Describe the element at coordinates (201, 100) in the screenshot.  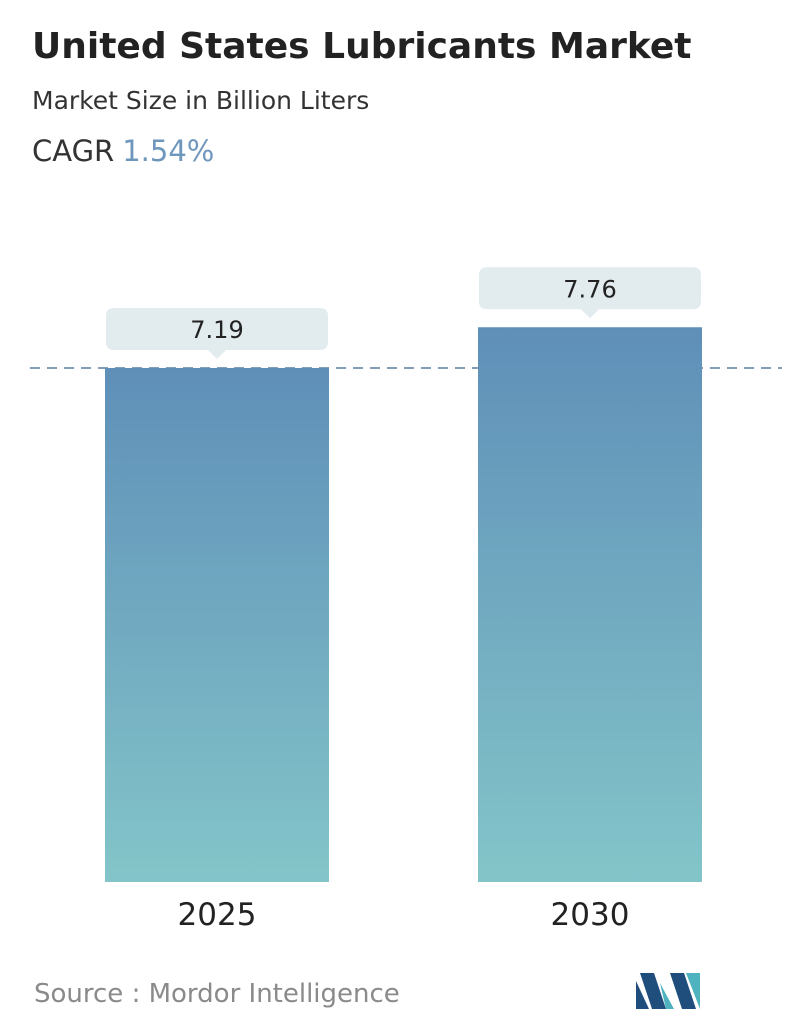
I see `chart-subtitle: Market Size in Billion Liters` at that location.